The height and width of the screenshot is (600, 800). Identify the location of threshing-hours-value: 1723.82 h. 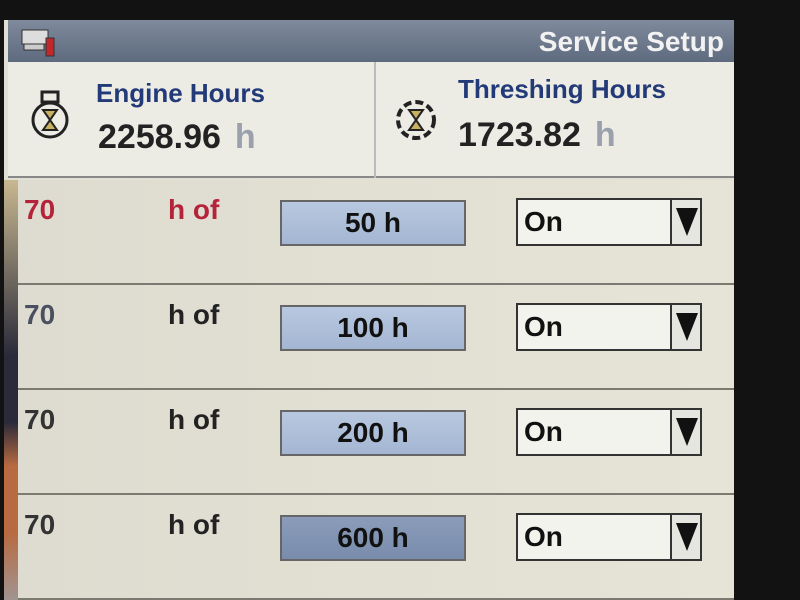
(537, 135).